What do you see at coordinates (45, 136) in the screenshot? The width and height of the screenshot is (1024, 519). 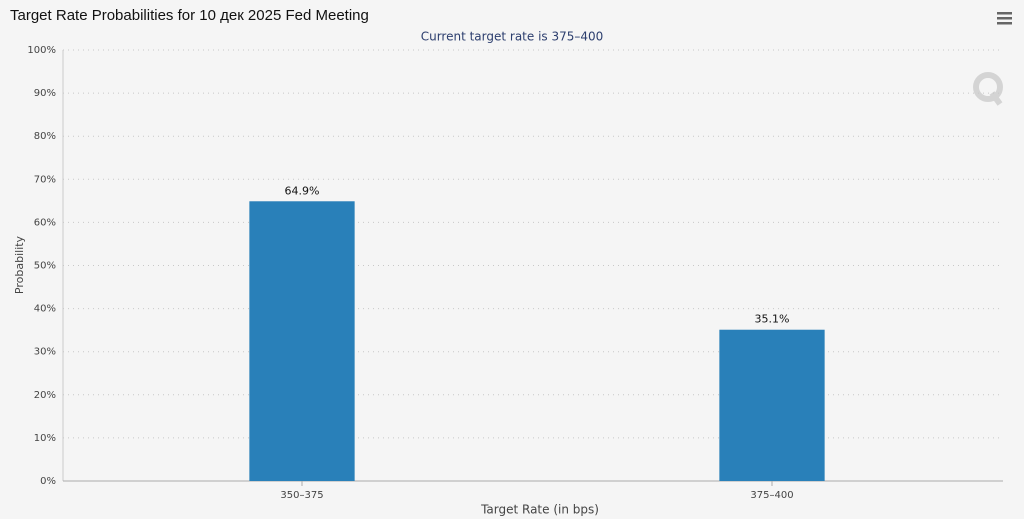 I see `y-tick-label: 80%` at bounding box center [45, 136].